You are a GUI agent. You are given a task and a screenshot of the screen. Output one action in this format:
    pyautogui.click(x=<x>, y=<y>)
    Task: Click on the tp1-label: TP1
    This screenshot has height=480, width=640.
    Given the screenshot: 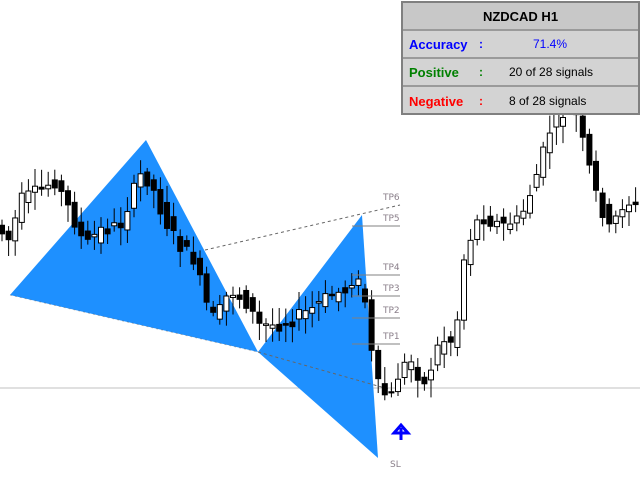 What is the action you would take?
    pyautogui.click(x=391, y=337)
    